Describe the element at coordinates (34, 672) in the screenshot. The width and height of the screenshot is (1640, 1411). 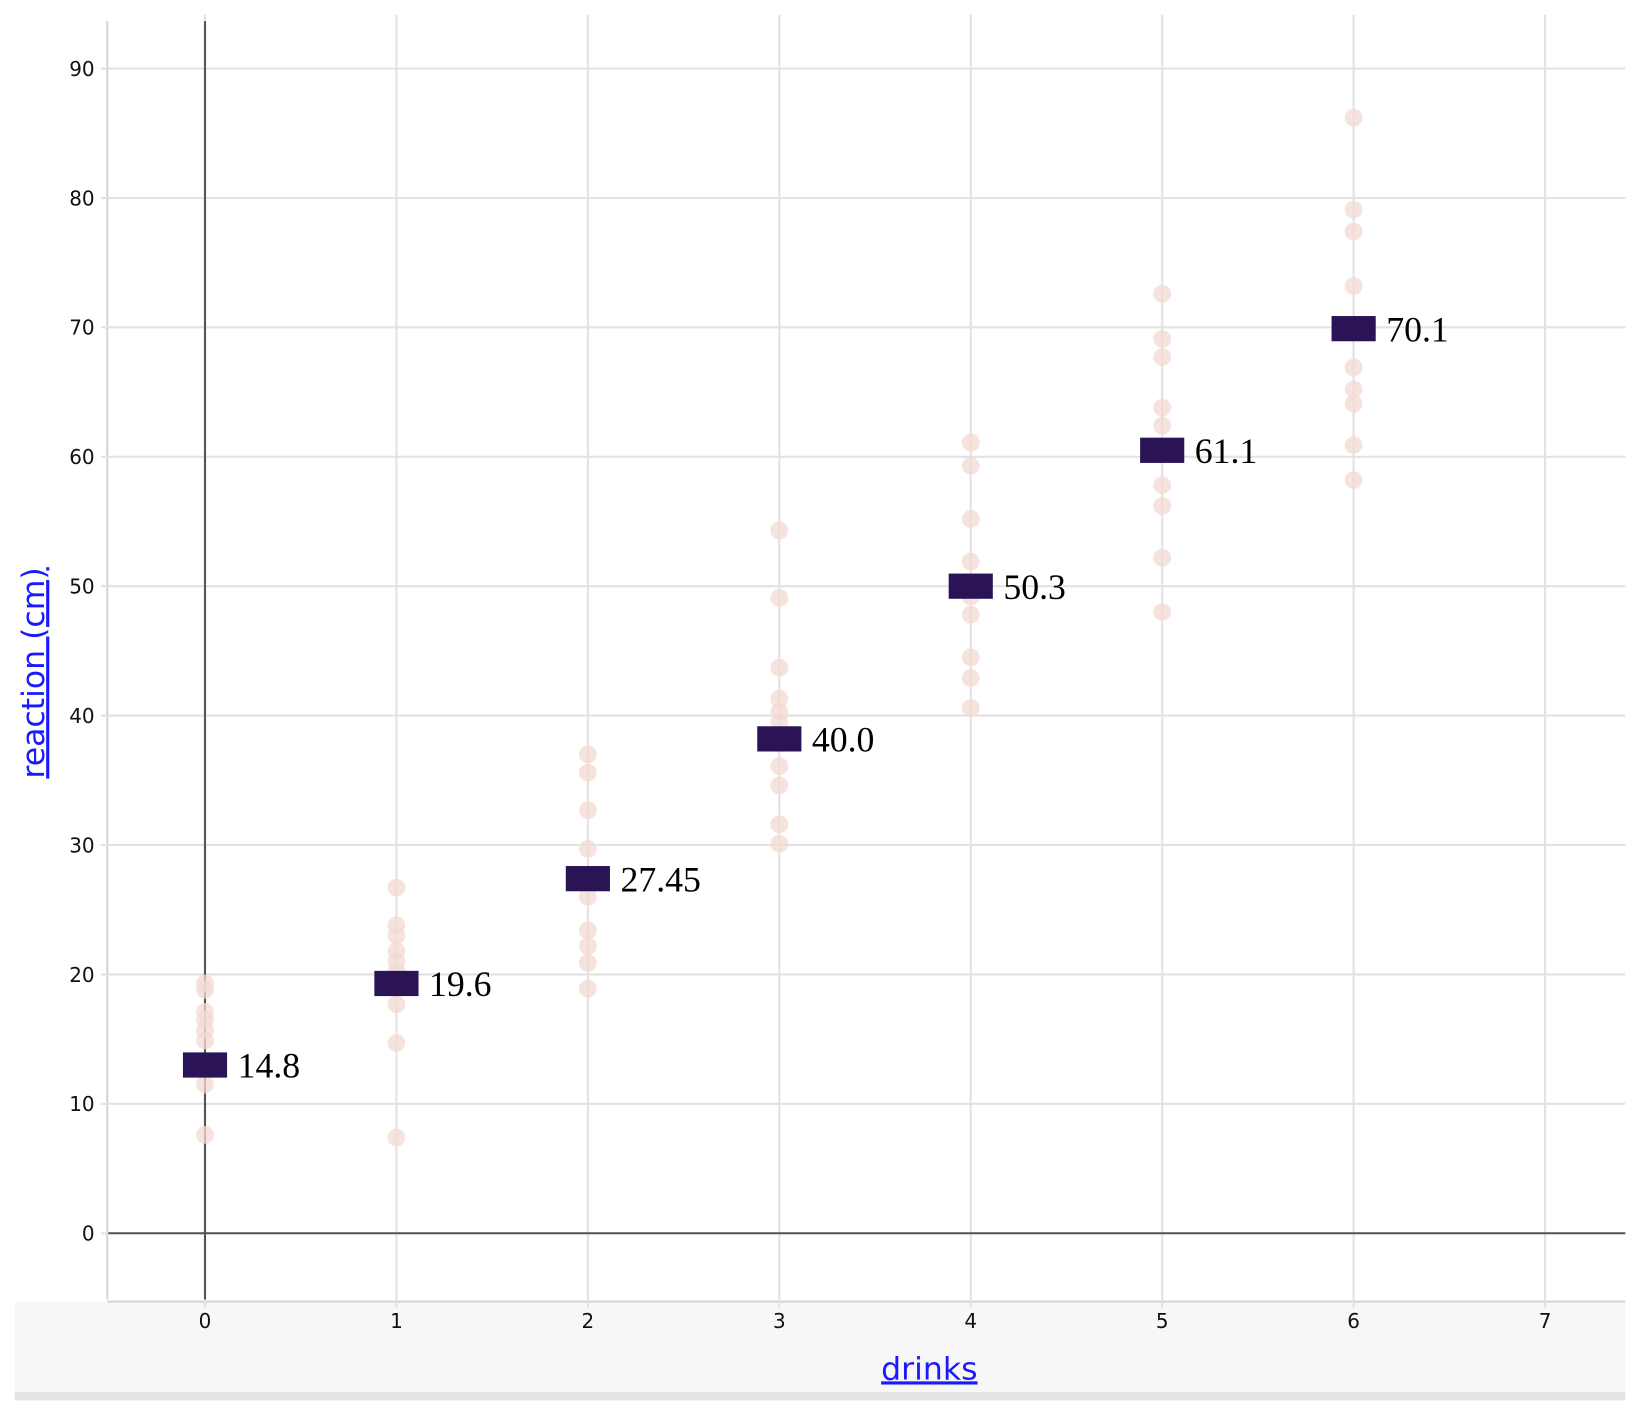
I see `y-axis-title: reaction (cm)` at that location.